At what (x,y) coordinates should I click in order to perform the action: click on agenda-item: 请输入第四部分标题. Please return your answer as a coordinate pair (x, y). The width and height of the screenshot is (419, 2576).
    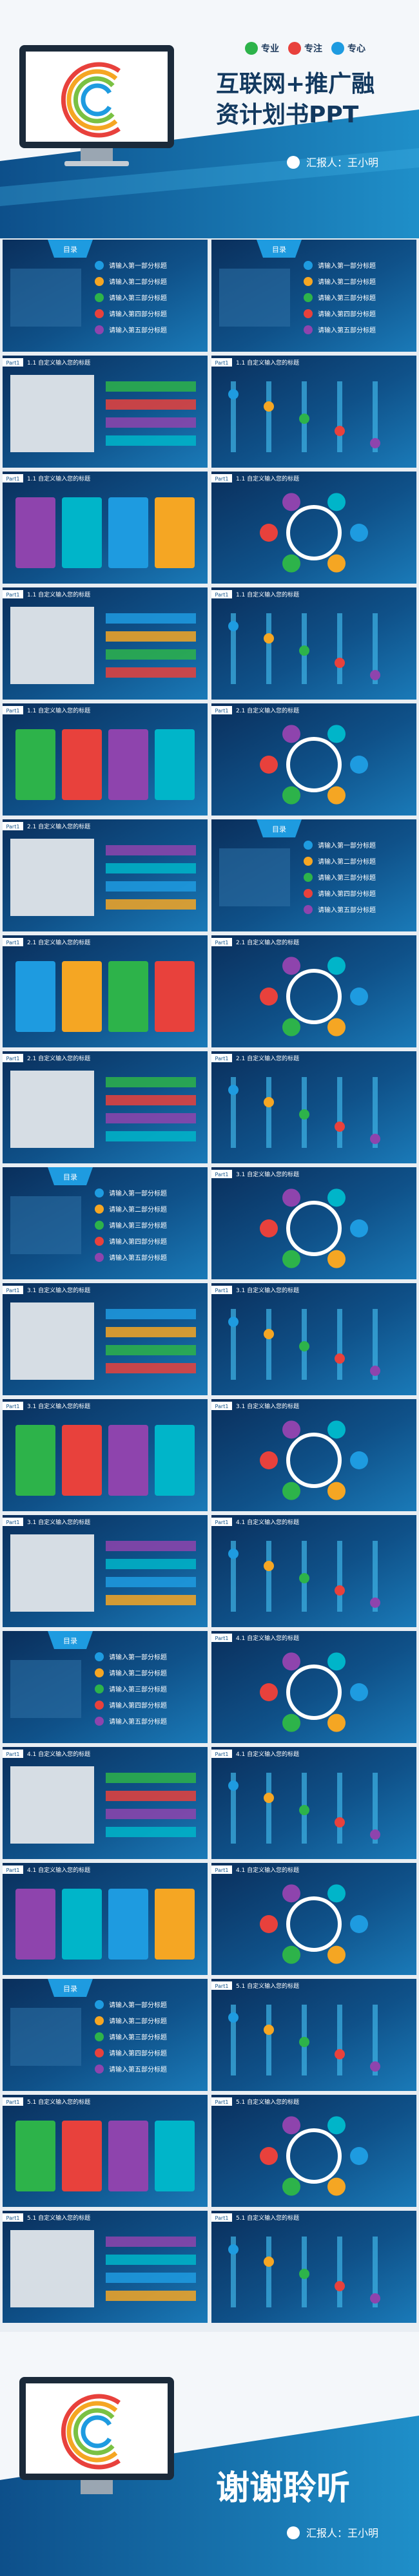
    Looking at the image, I should click on (347, 894).